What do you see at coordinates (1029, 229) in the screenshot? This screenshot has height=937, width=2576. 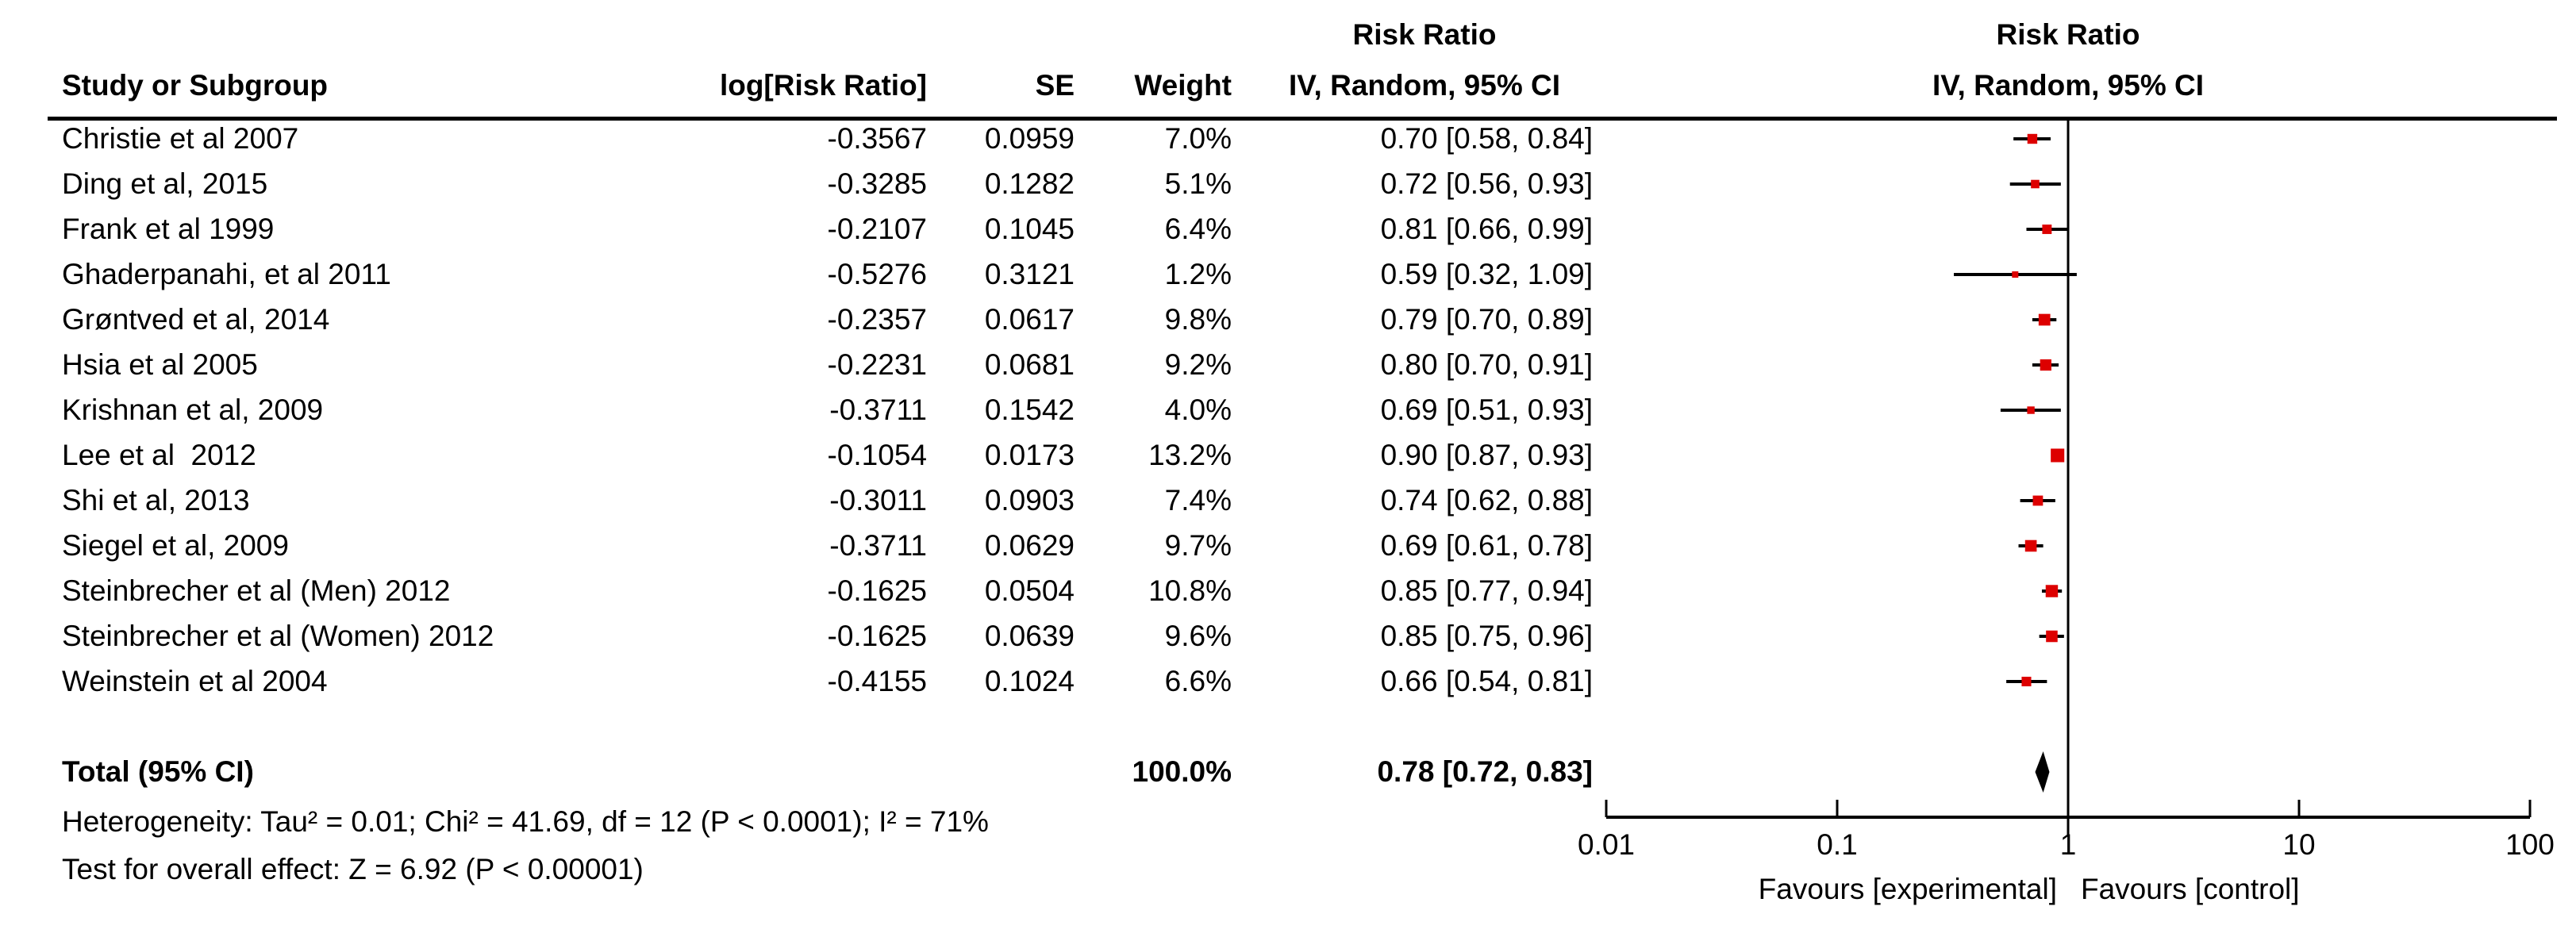 I see `se-value: 0.1045` at bounding box center [1029, 229].